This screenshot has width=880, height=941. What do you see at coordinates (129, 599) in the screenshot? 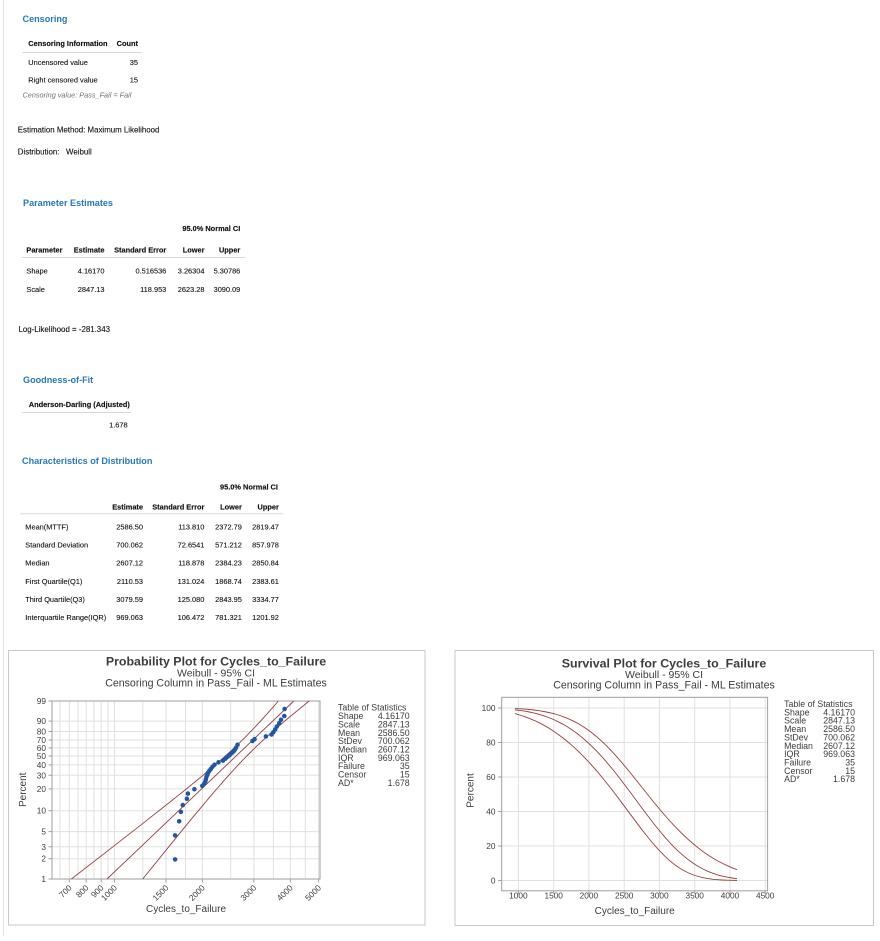
I see `svg-text: 3079.59` at bounding box center [129, 599].